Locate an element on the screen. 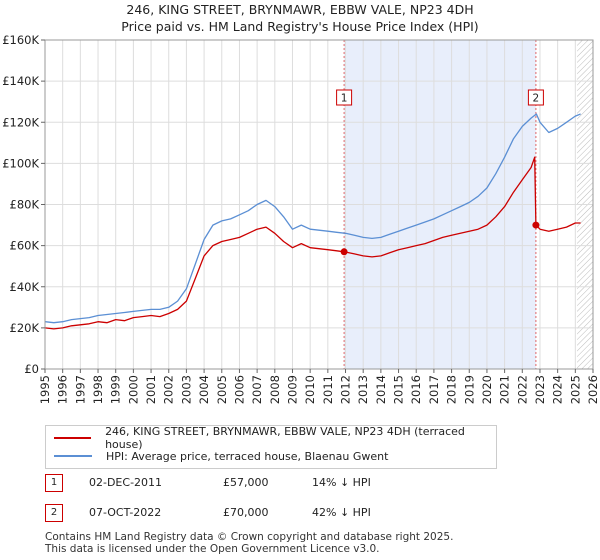  y-tick-label: £60K is located at coordinates (25, 246).